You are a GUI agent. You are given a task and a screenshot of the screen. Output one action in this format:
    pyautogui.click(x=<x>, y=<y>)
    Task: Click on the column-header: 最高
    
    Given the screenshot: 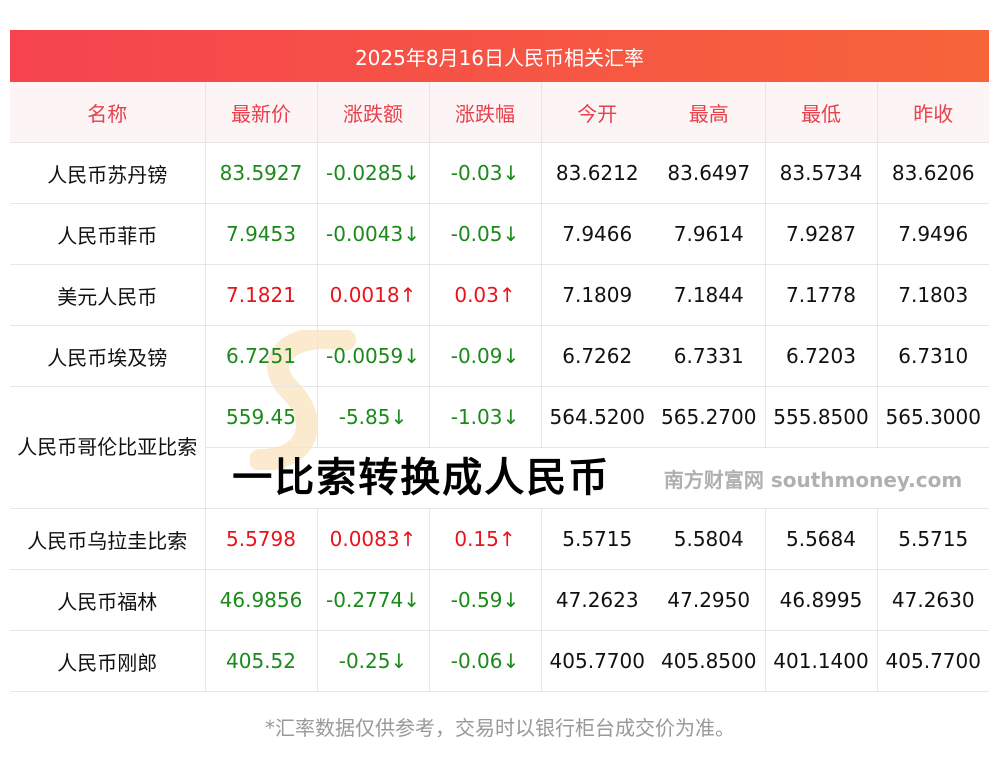 What is the action you would take?
    pyautogui.click(x=709, y=112)
    